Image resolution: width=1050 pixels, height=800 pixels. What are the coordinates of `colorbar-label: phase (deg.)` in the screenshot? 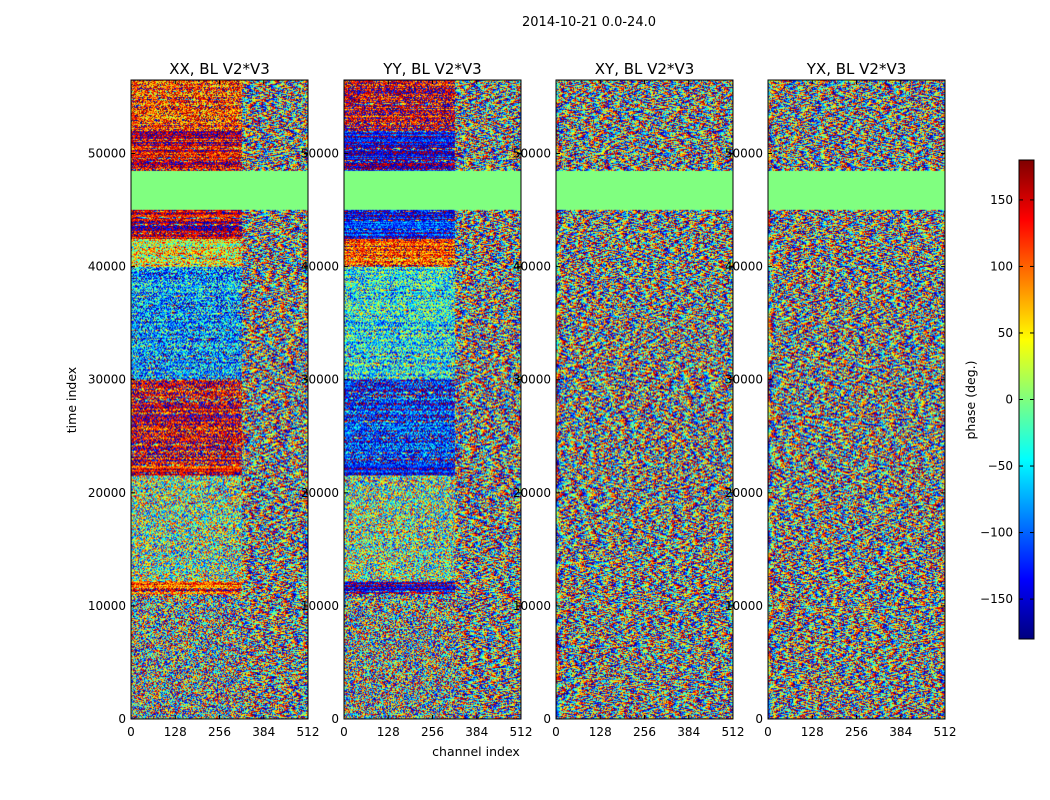 It's located at (970, 400).